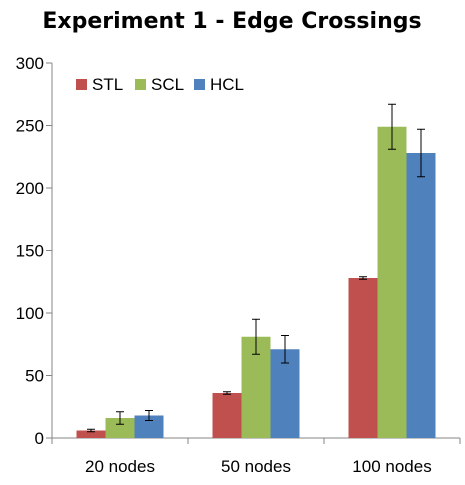  Describe the element at coordinates (167, 84) in the screenshot. I see `legend-label-scl: SCL` at that location.